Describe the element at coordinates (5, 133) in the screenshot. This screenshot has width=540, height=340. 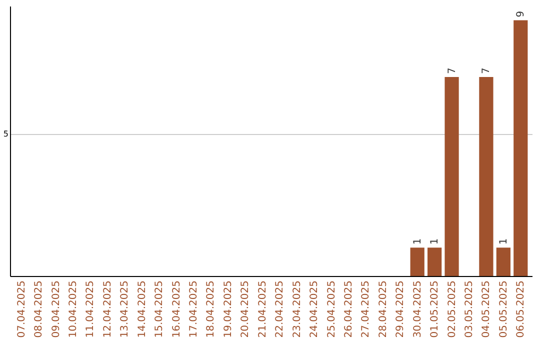
I see `y-tick-label: 5` at that location.